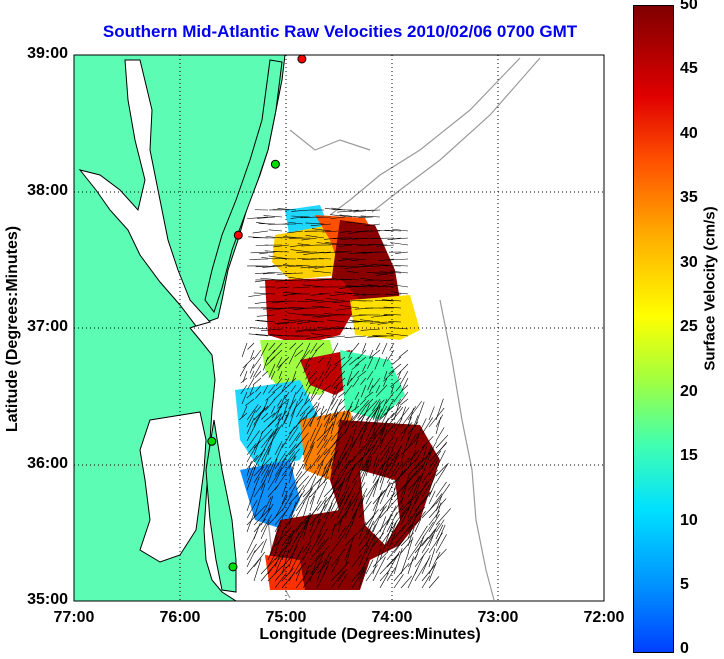 This screenshot has height=659, width=724. What do you see at coordinates (653, 329) in the screenshot?
I see `colorbar` at bounding box center [653, 329].